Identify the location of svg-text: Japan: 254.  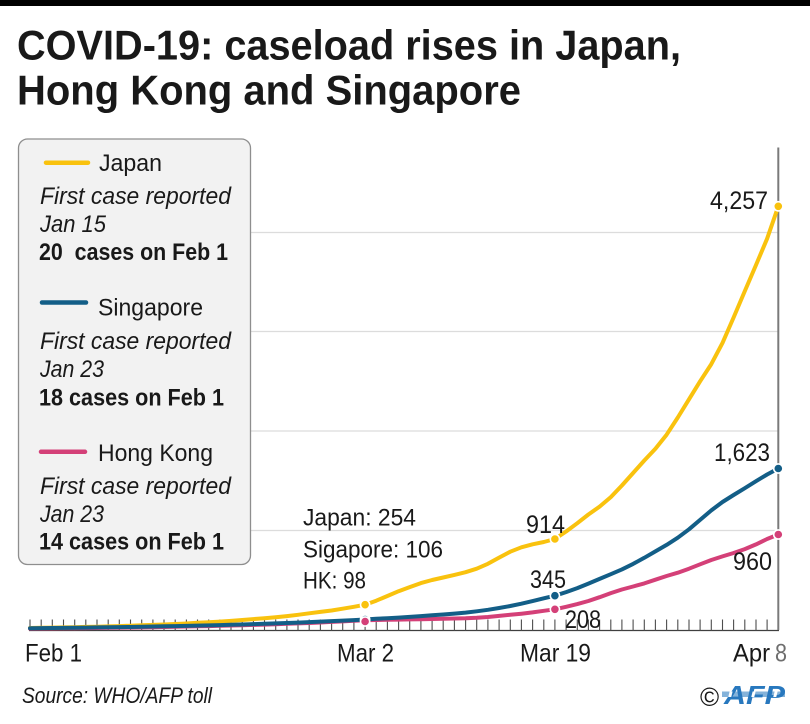
(359, 518).